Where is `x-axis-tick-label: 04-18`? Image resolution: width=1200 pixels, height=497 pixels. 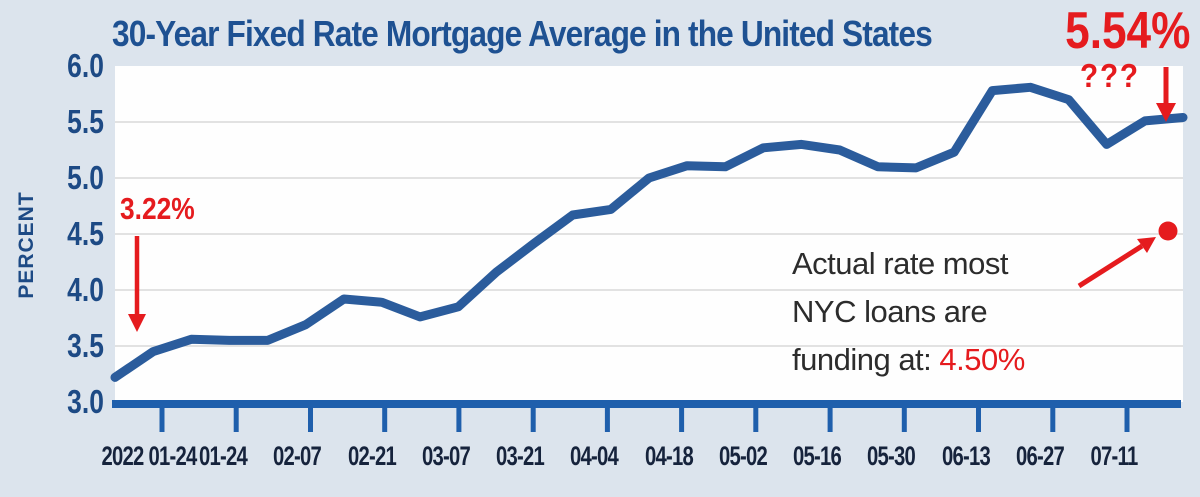 x-axis-tick-label: 04-18 is located at coordinates (669, 456).